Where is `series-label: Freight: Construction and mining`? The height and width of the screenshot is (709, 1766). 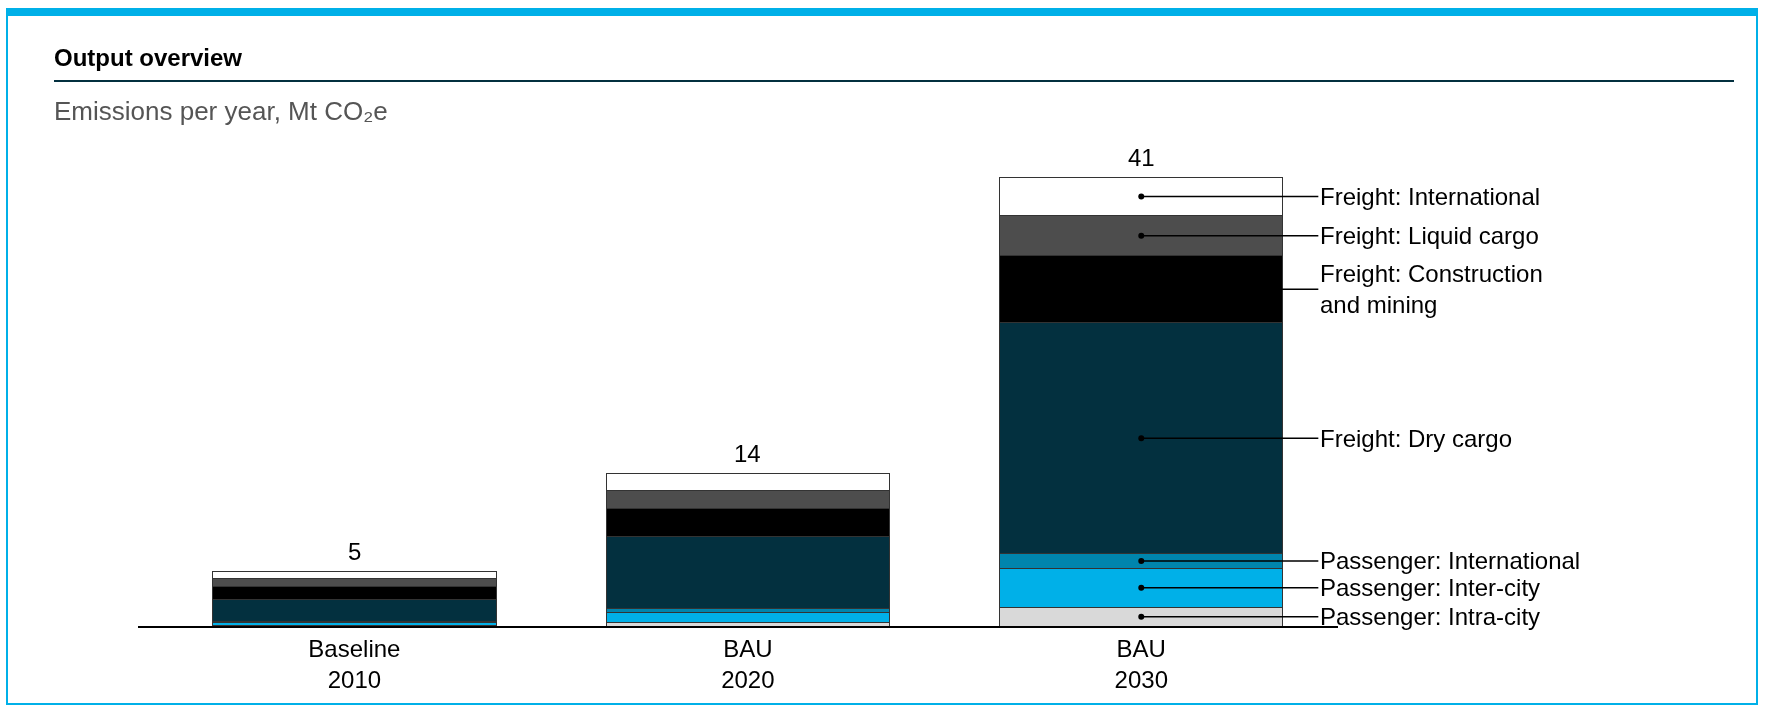 series-label: Freight: Construction and mining is located at coordinates (1431, 289).